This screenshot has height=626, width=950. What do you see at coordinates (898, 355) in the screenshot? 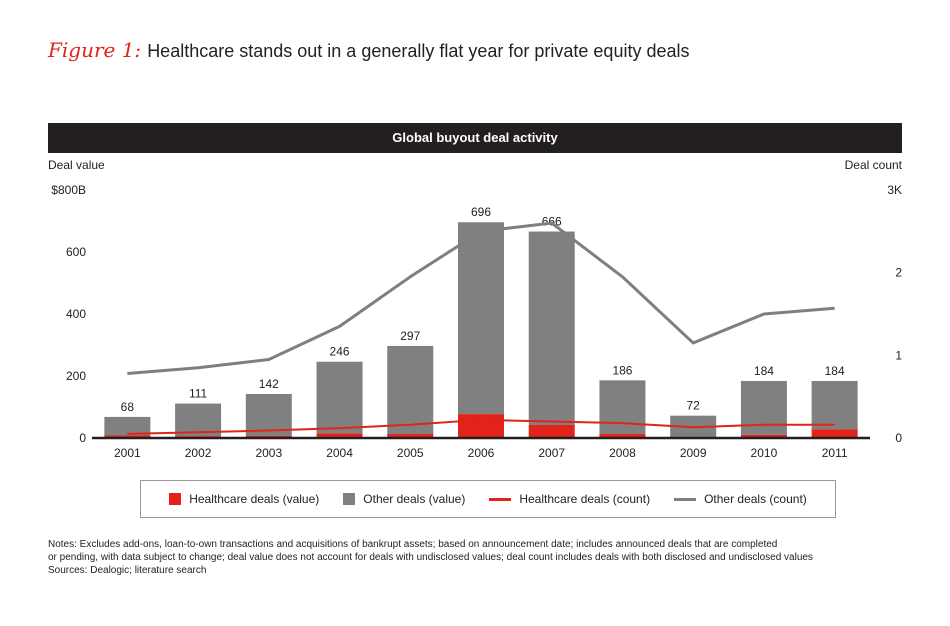
I see `right-axis-tick-1: 1` at bounding box center [898, 355].